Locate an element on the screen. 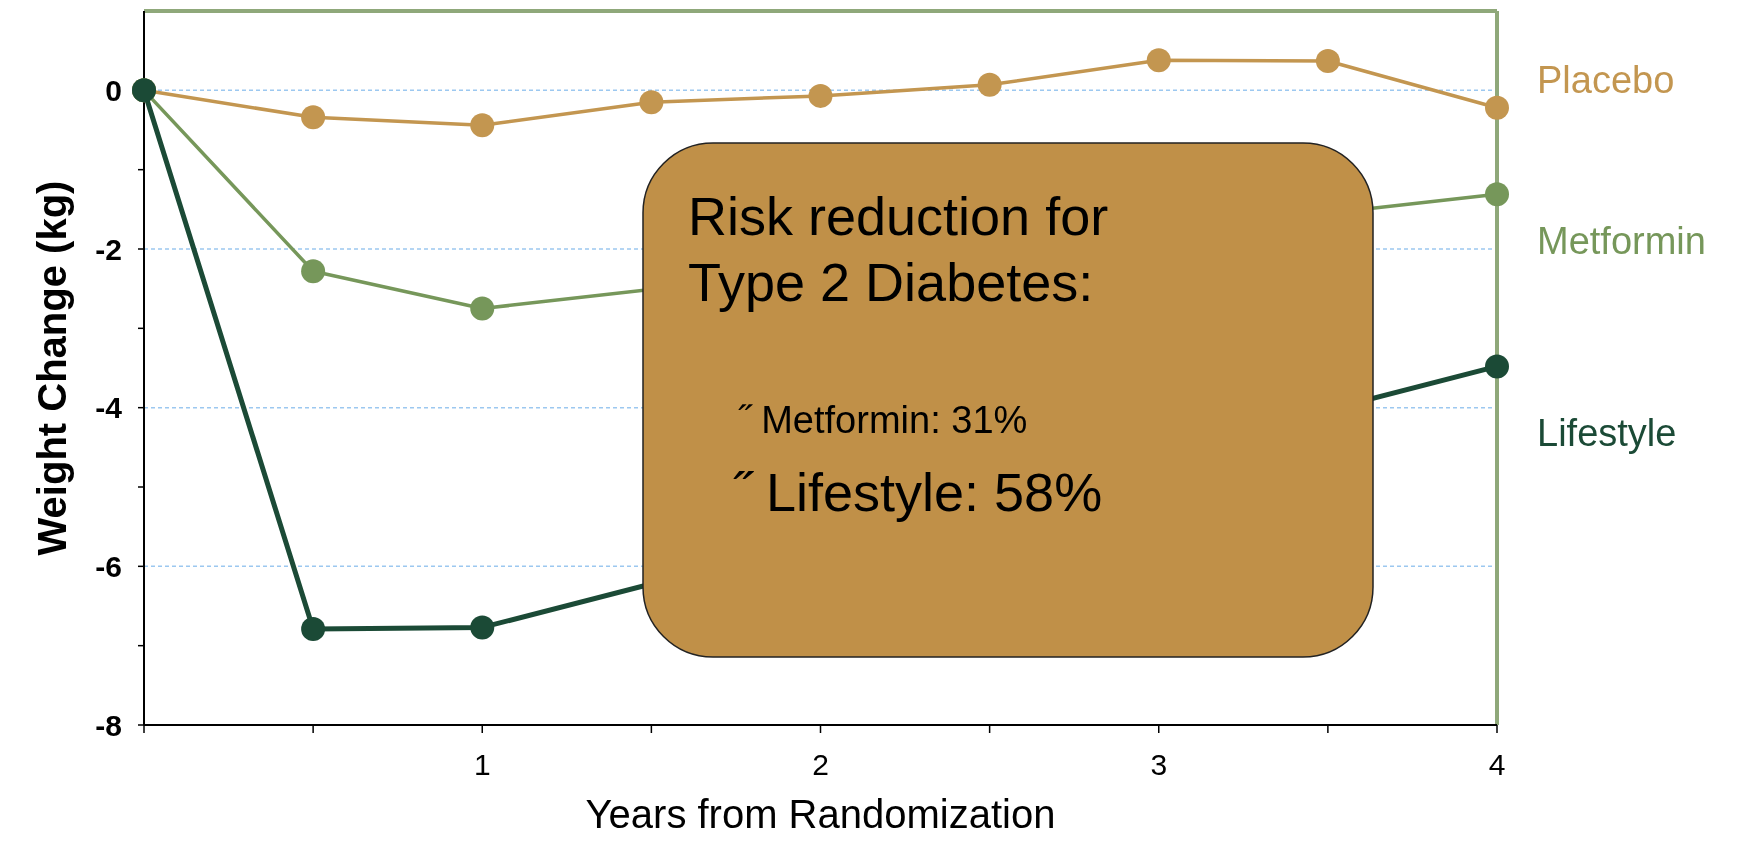 This screenshot has width=1749, height=842. y-tick-label: -2 is located at coordinates (108, 249).